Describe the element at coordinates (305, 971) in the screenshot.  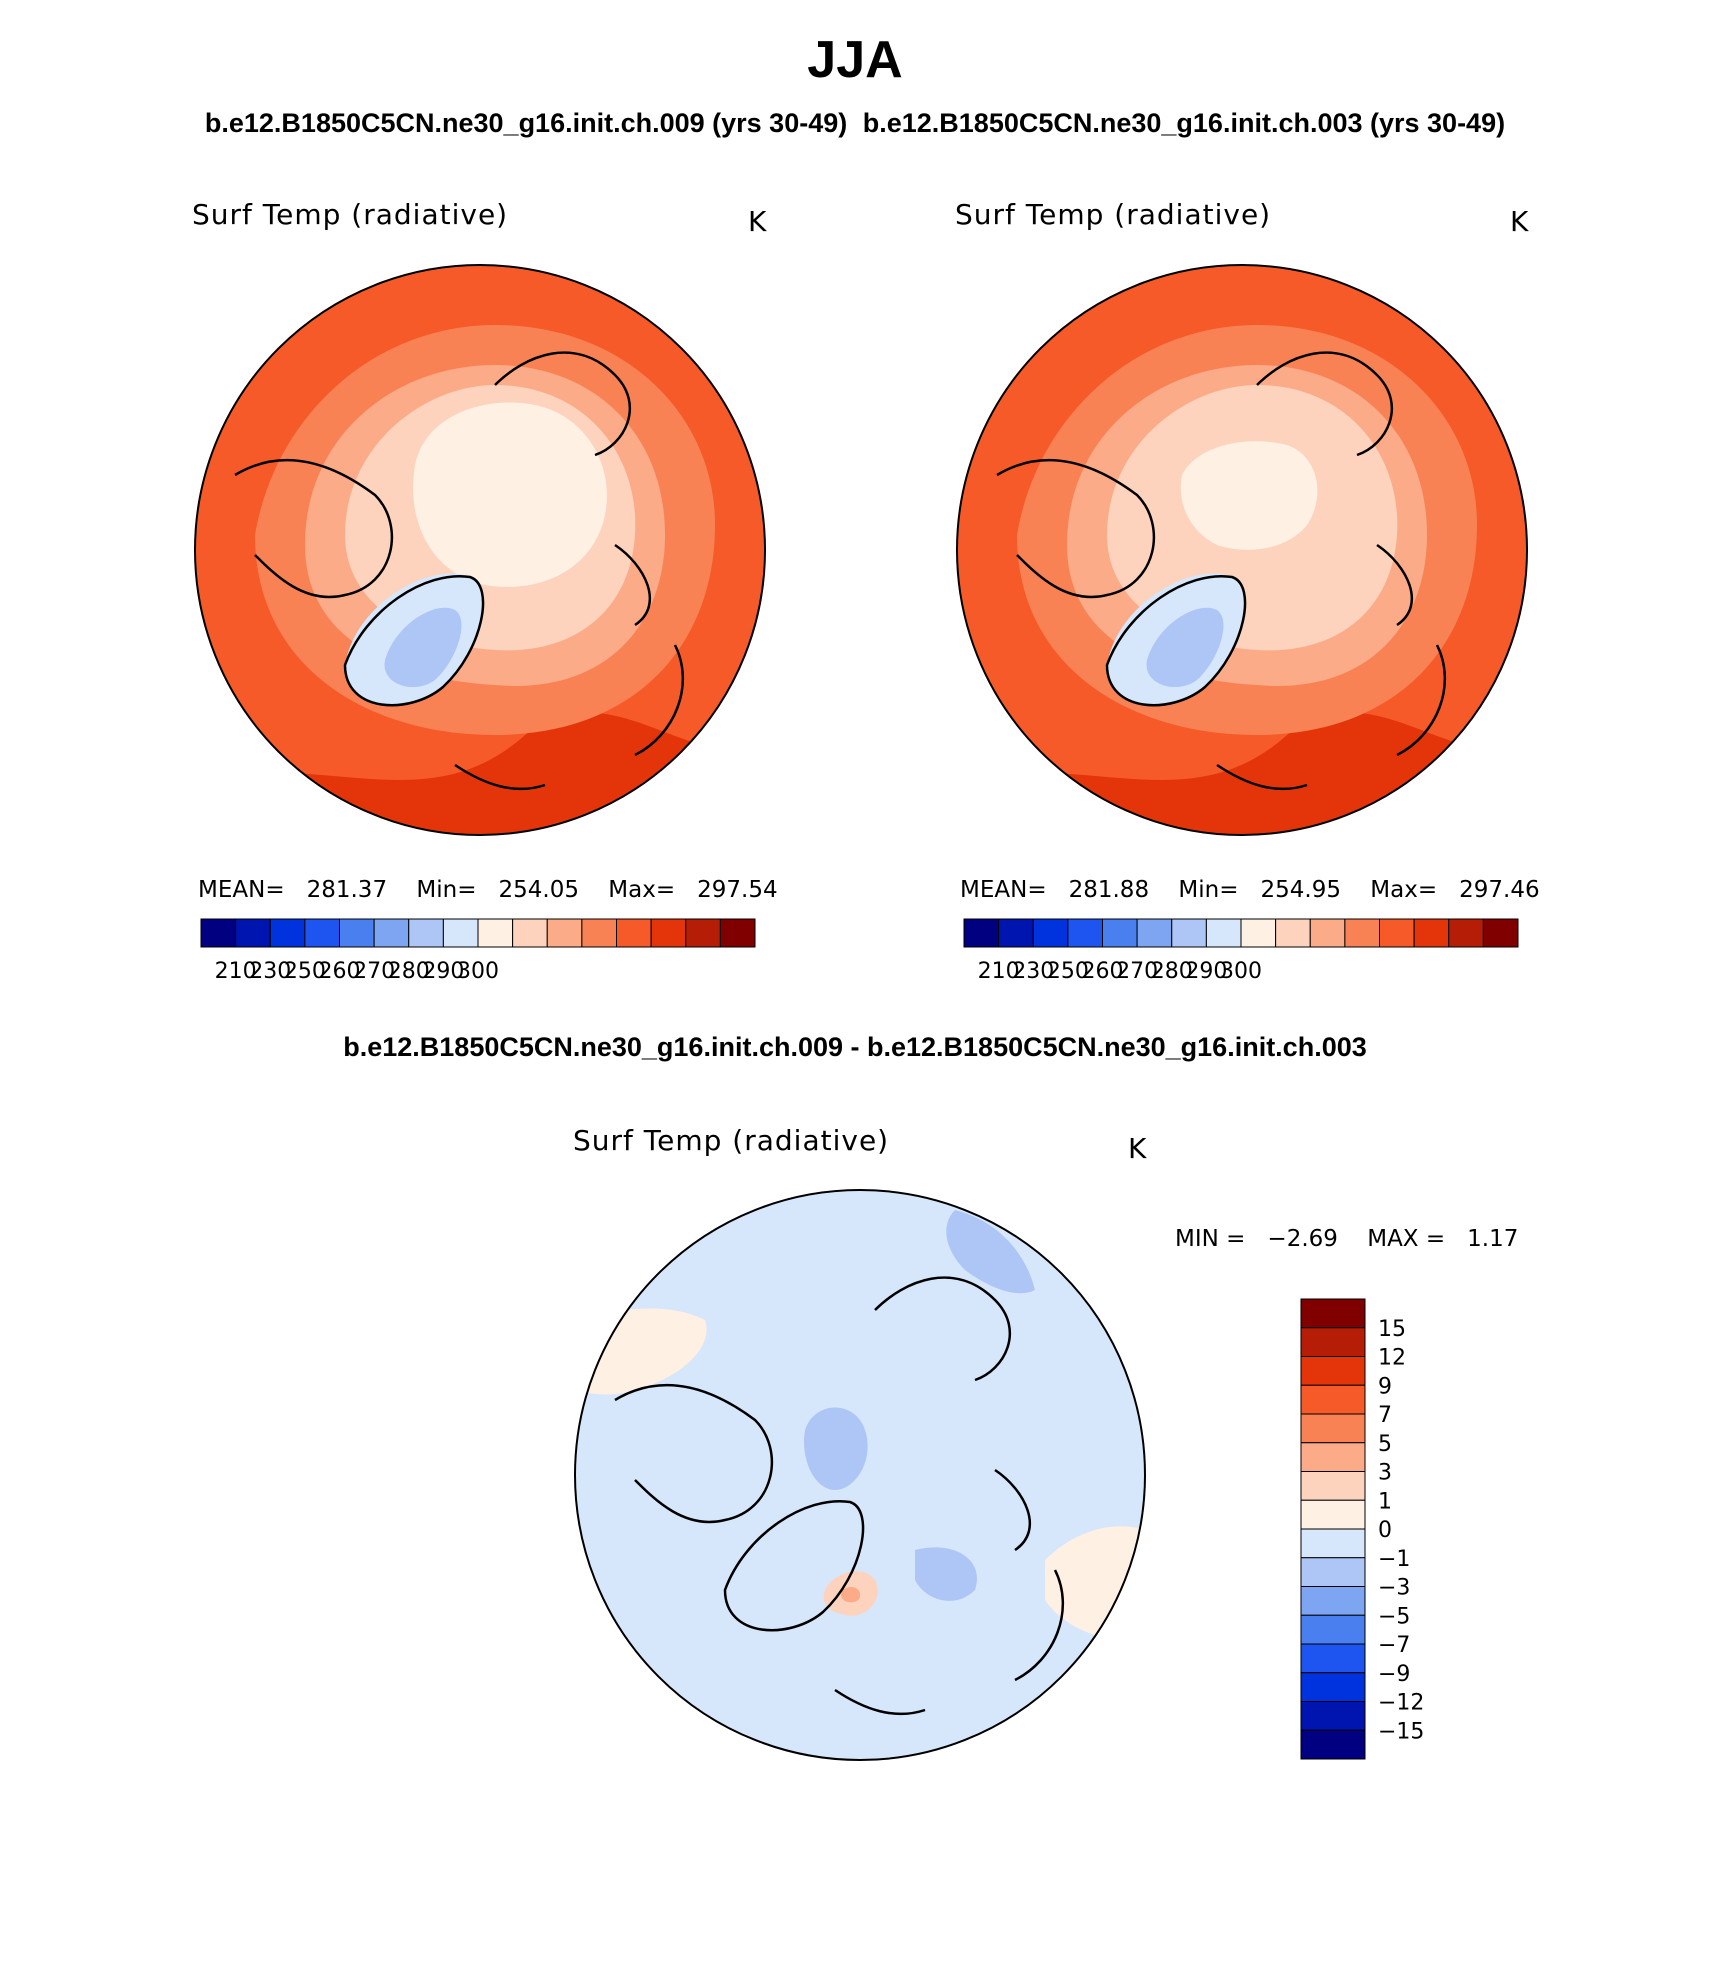
I see `panel1-colorbar-tick-label: 250` at that location.